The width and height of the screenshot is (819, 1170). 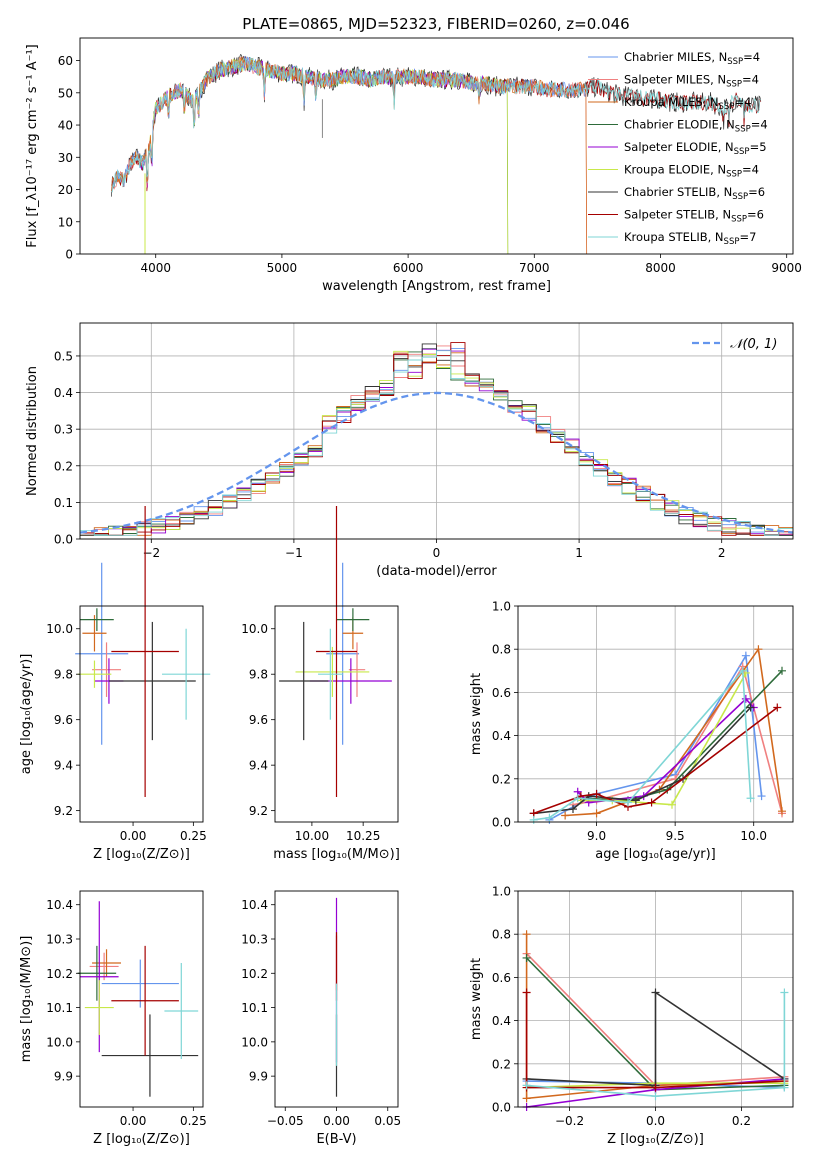 What do you see at coordinates (63, 356) in the screenshot?
I see `y-tick-label: 0.5` at bounding box center [63, 356].